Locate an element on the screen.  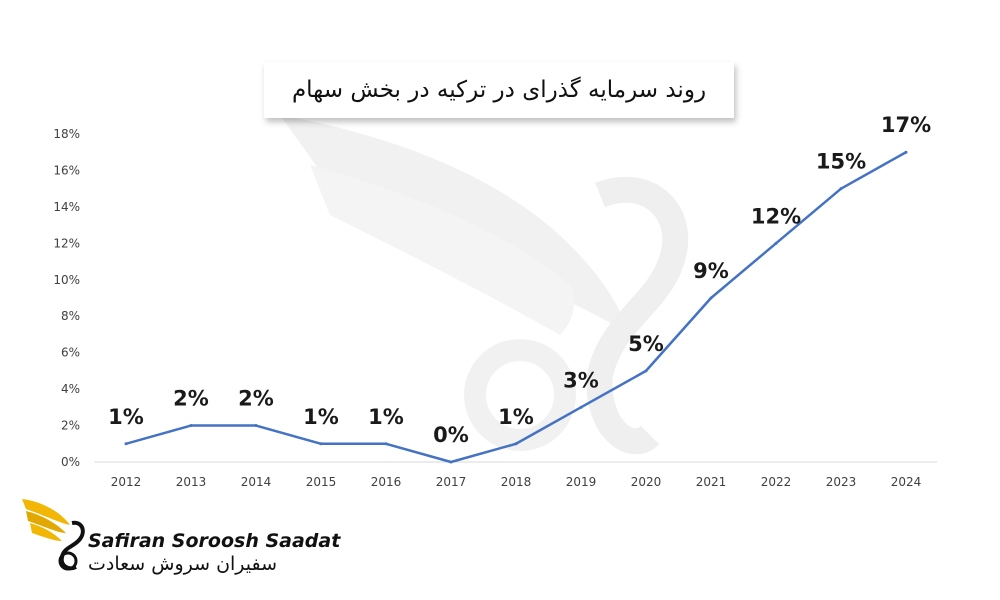
data-label: 9% is located at coordinates (711, 271).